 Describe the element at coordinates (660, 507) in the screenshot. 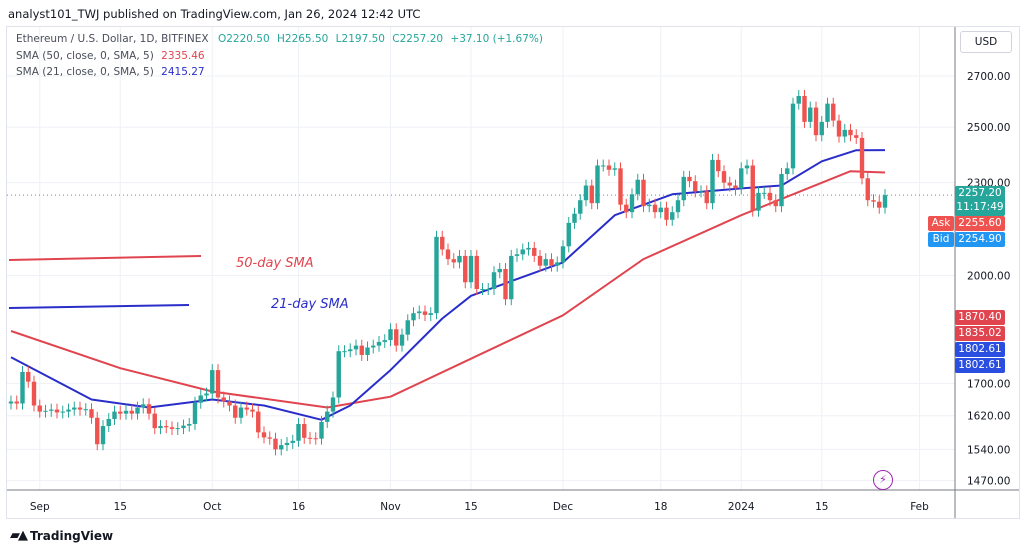

I see `x-tick-label: 18` at that location.